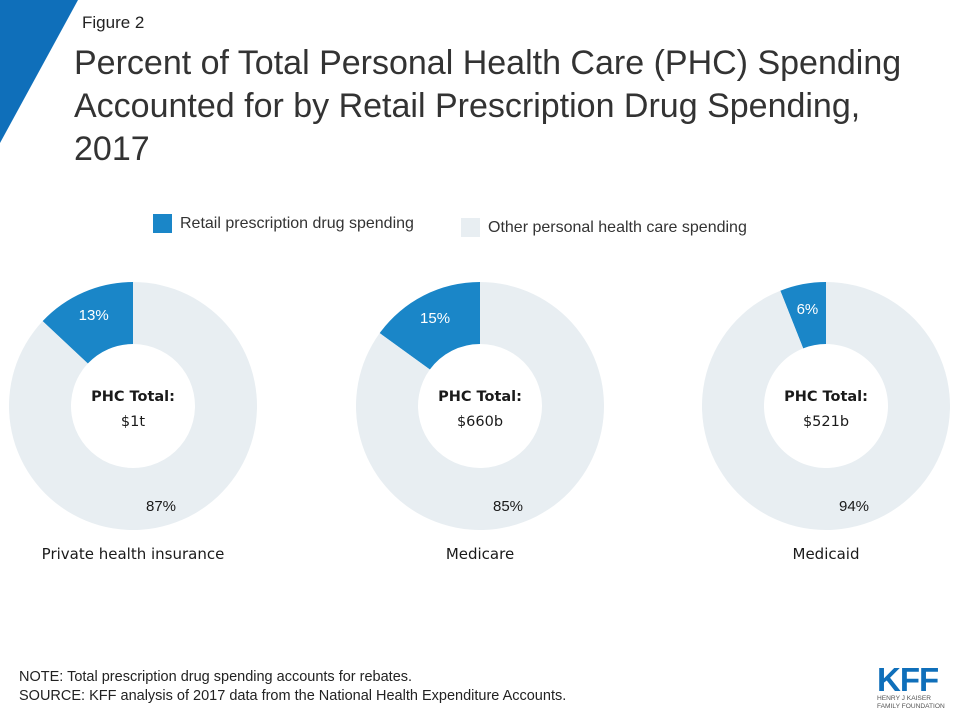 Image resolution: width=960 pixels, height=720 pixels. Describe the element at coordinates (907, 679) in the screenshot. I see `logo-text: KFF` at that location.